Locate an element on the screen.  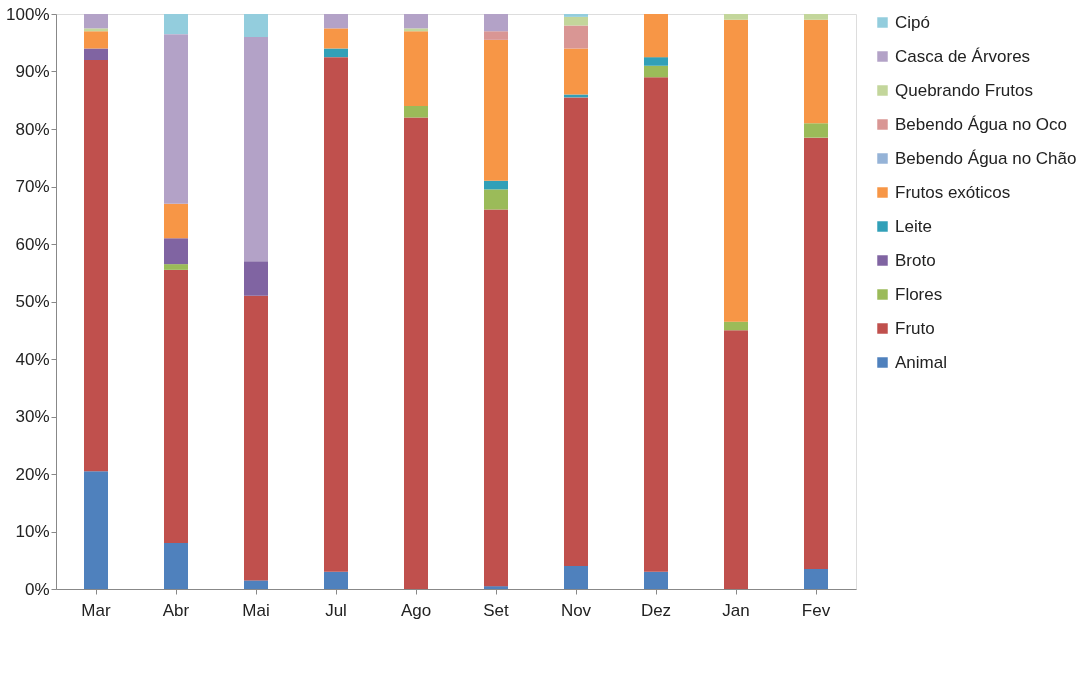
y-tick-label: 30% is located at coordinates (32, 416).